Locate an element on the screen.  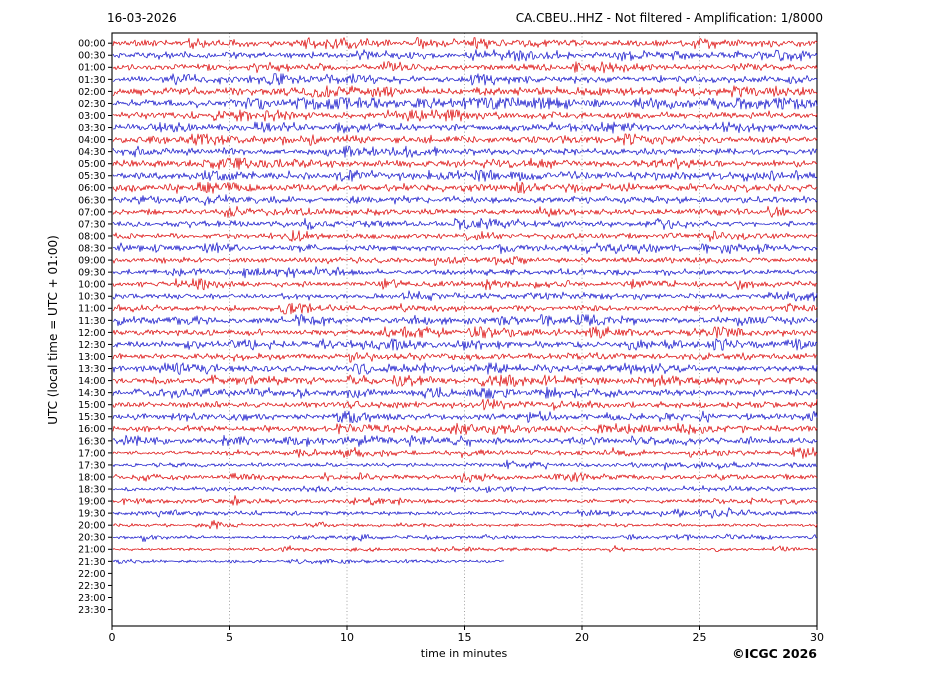
y-tick-label: 07:30 is located at coordinates (91, 224).